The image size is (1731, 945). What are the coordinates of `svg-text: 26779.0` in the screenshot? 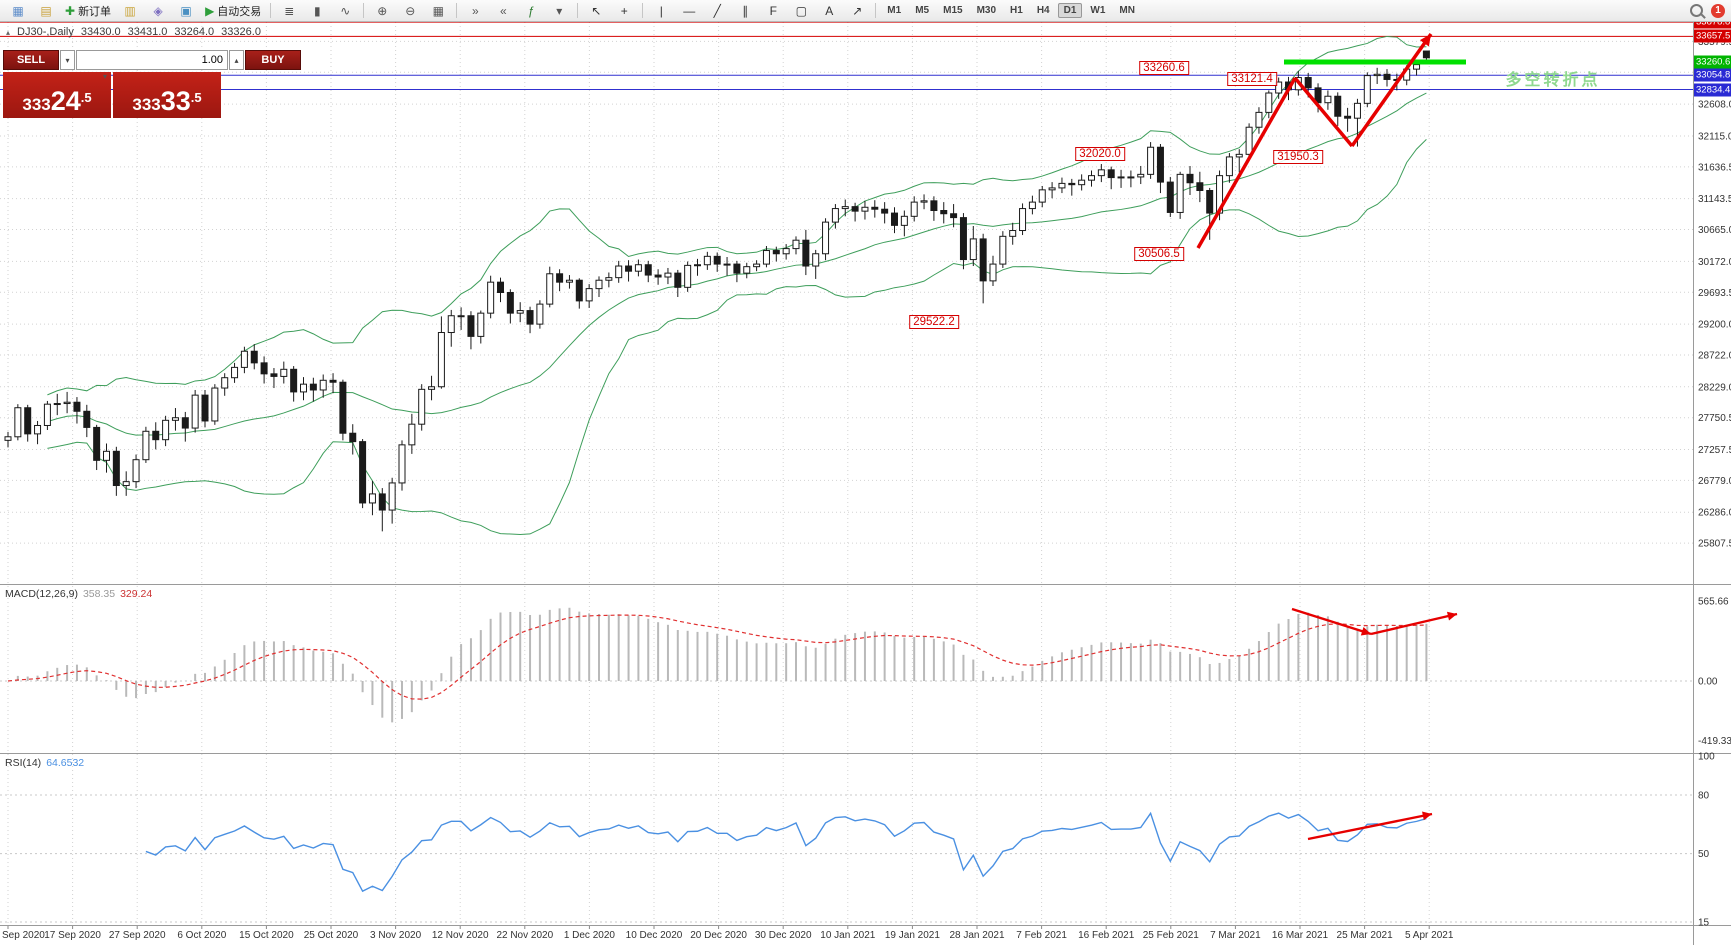 It's located at (1714, 481).